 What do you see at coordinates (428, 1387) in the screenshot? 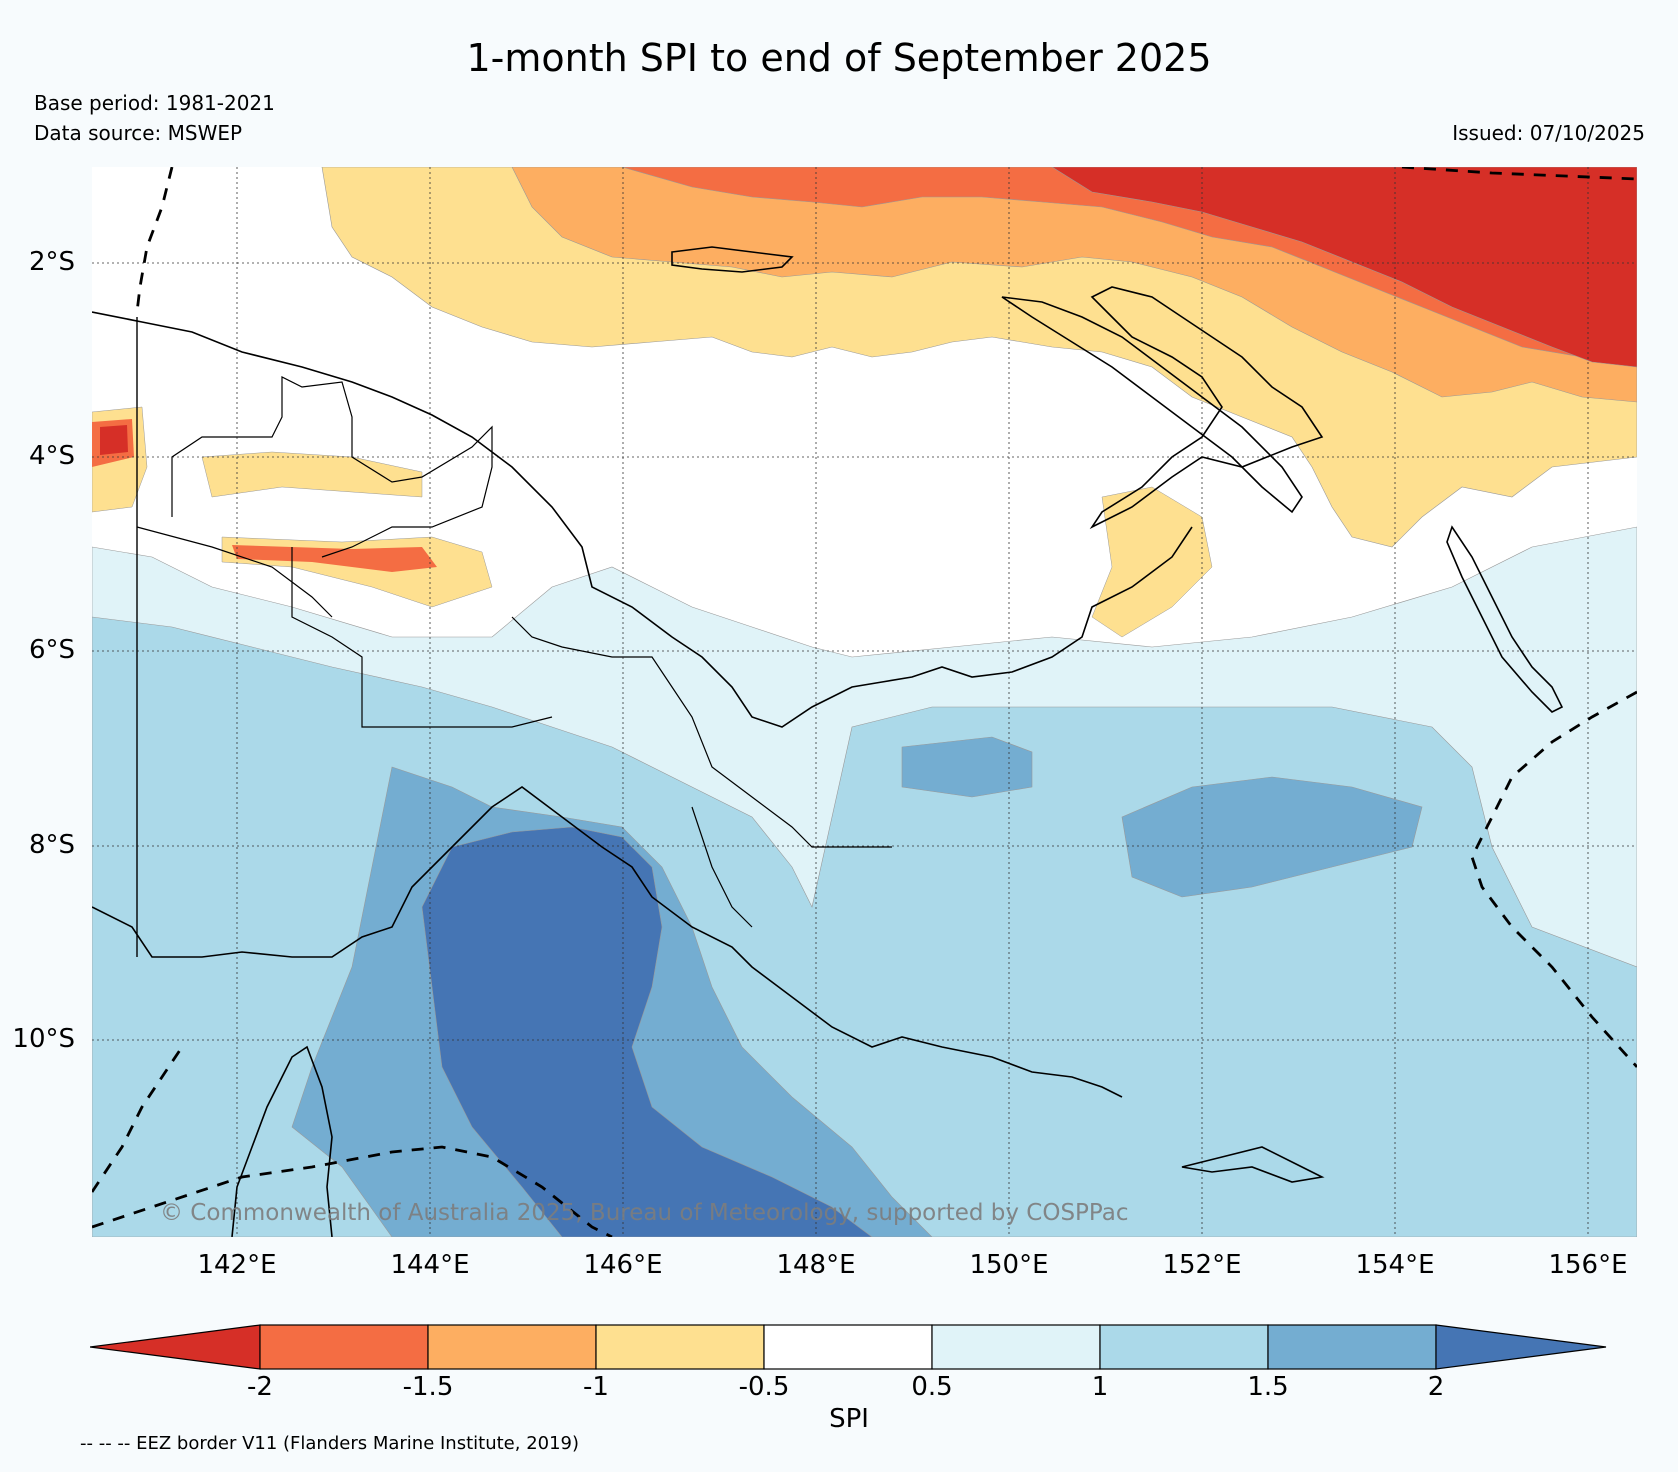
I see `colorbar-tick-neg1.5: -1.5` at bounding box center [428, 1387].